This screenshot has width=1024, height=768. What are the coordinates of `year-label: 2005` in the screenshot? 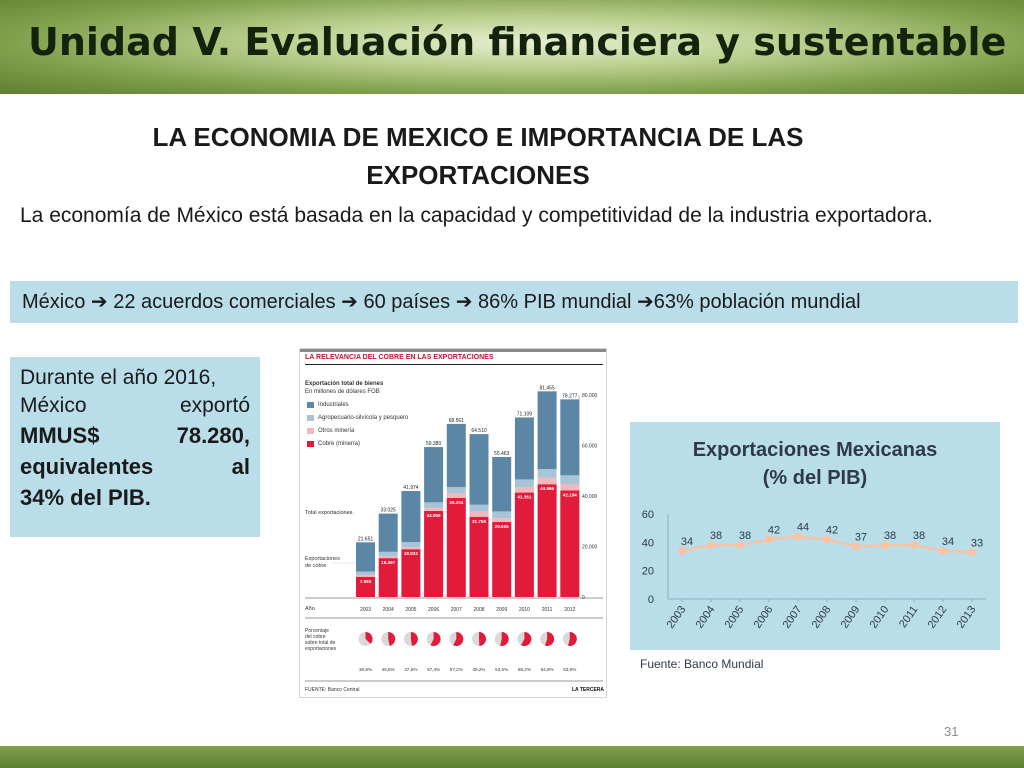 It's located at (410, 610).